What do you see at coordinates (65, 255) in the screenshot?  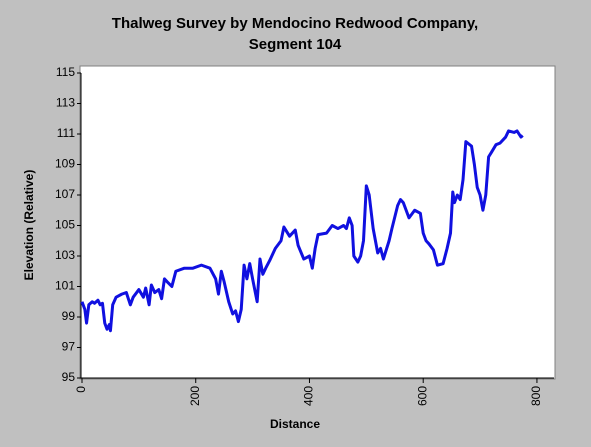 I see `y-tick-label: 103` at bounding box center [65, 255].